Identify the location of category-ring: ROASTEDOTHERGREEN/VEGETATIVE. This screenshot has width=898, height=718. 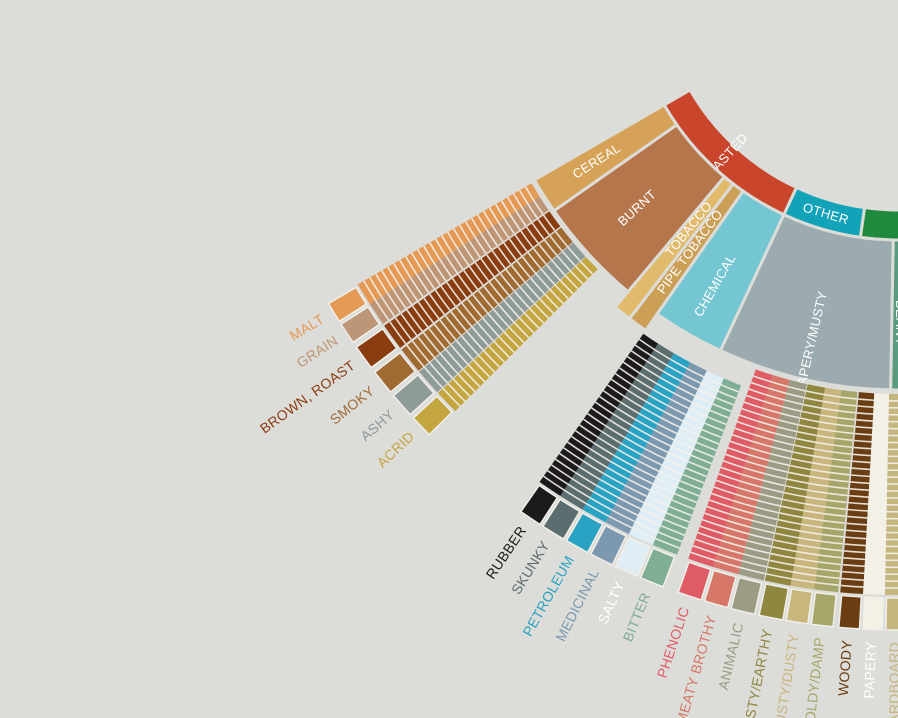
(780, 164).